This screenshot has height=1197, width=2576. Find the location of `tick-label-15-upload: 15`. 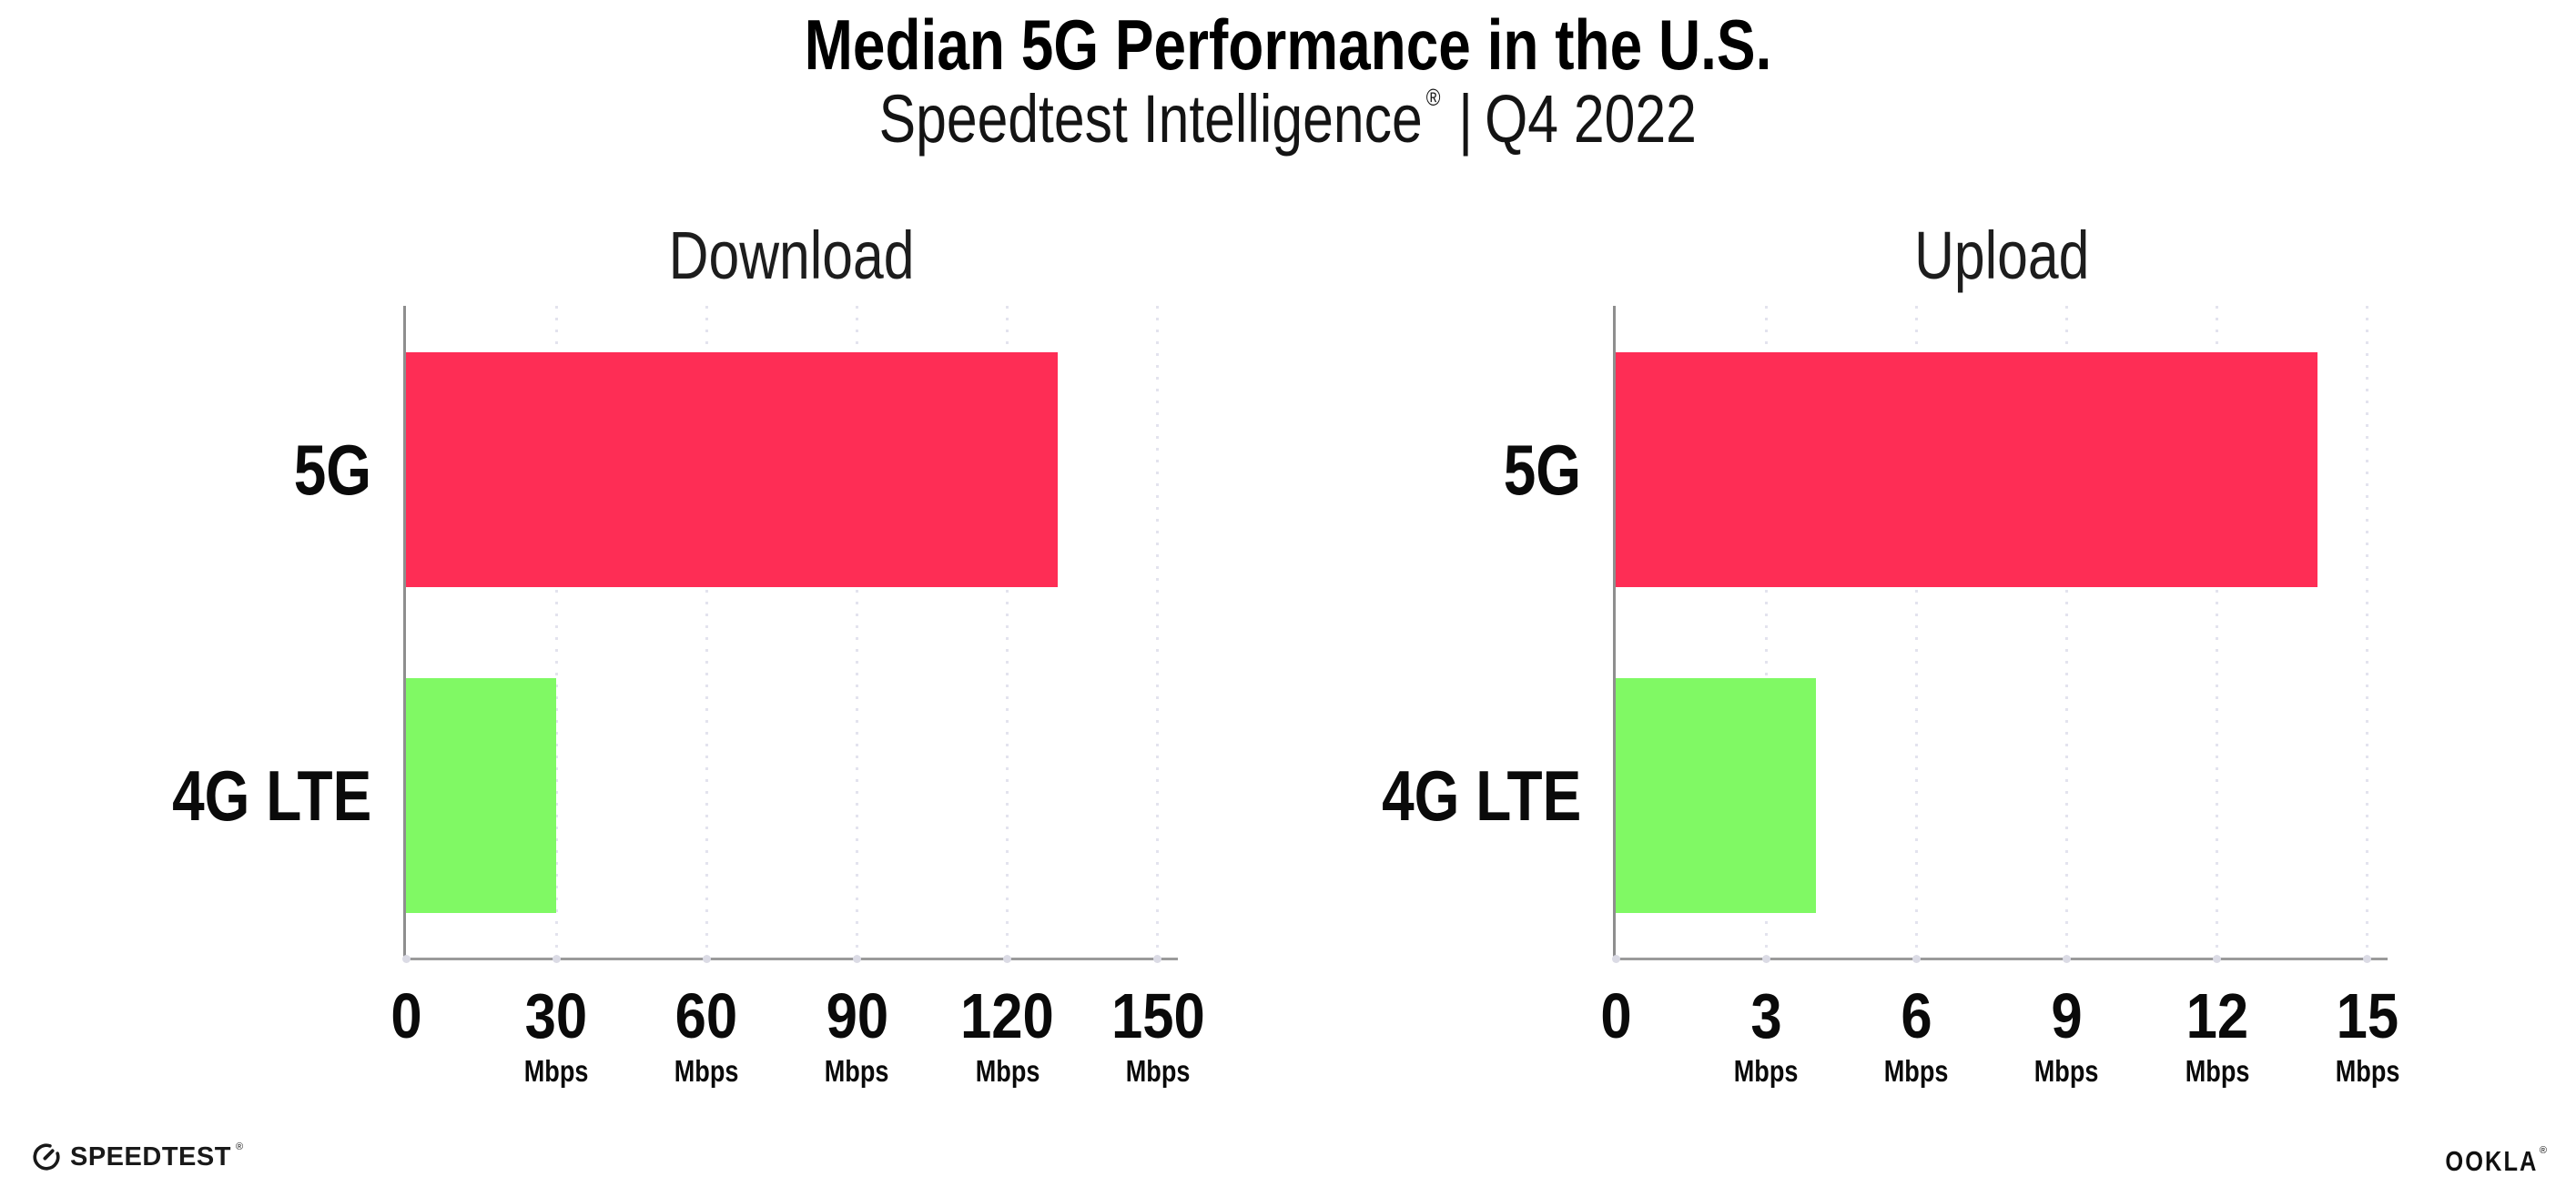

tick-label-15-upload: 15 is located at coordinates (2367, 1015).